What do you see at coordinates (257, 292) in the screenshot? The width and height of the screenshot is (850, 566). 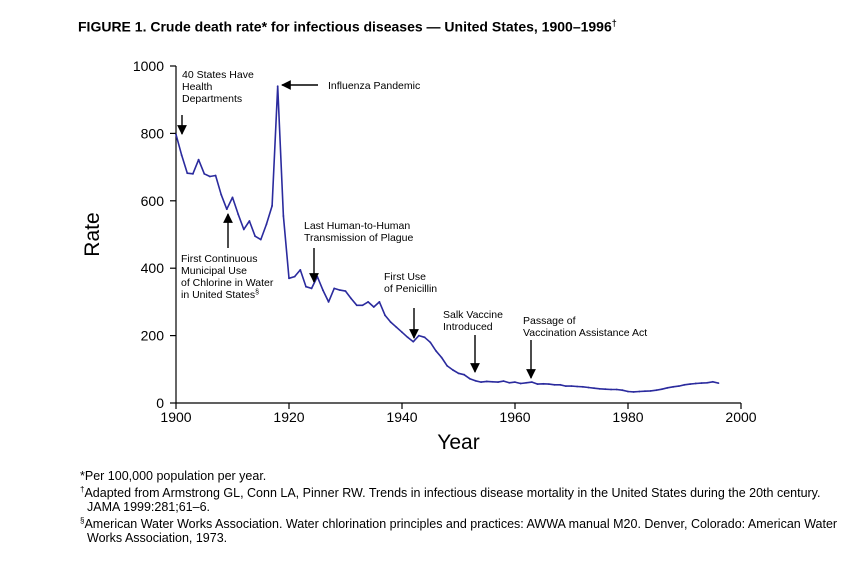 I see `annotation-chlorine-marker: §` at bounding box center [257, 292].